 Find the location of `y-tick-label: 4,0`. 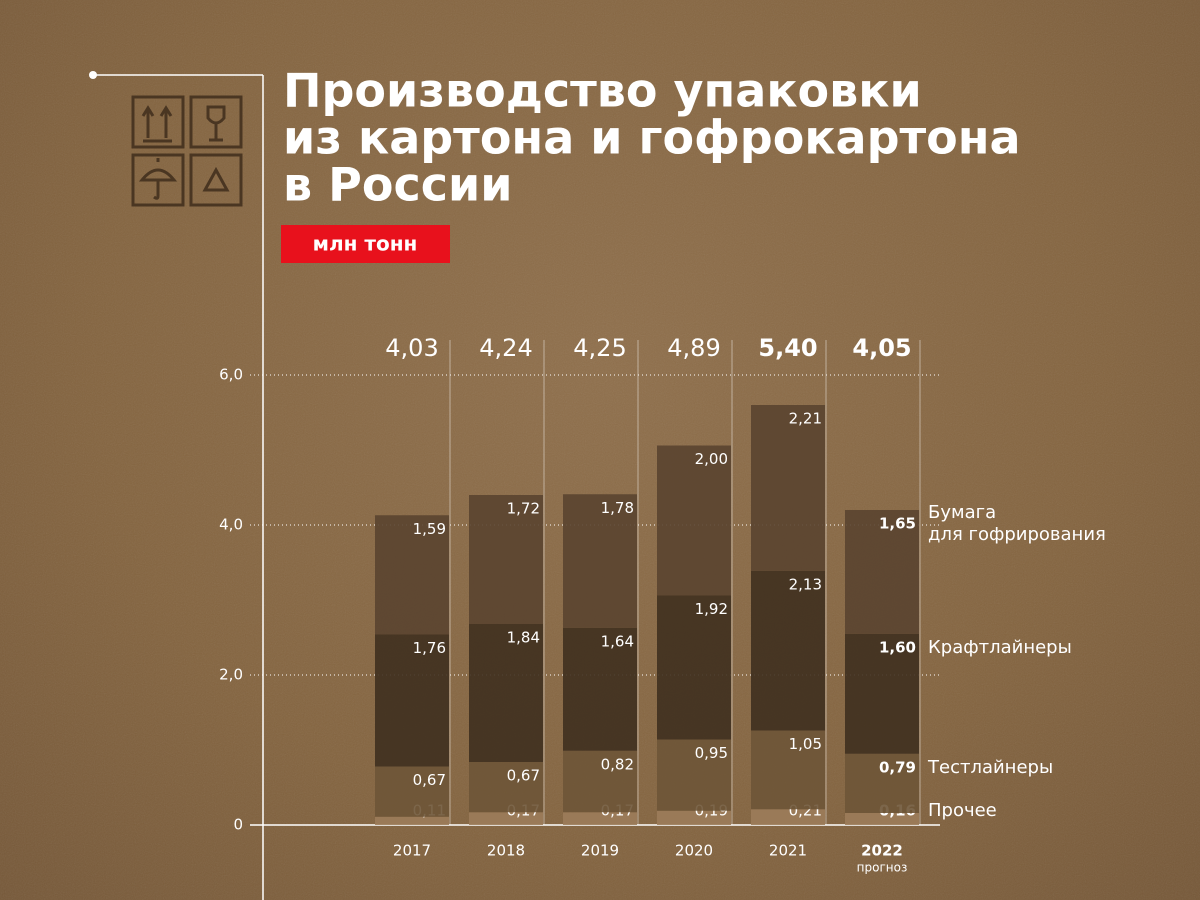

y-tick-label: 4,0 is located at coordinates (231, 525).